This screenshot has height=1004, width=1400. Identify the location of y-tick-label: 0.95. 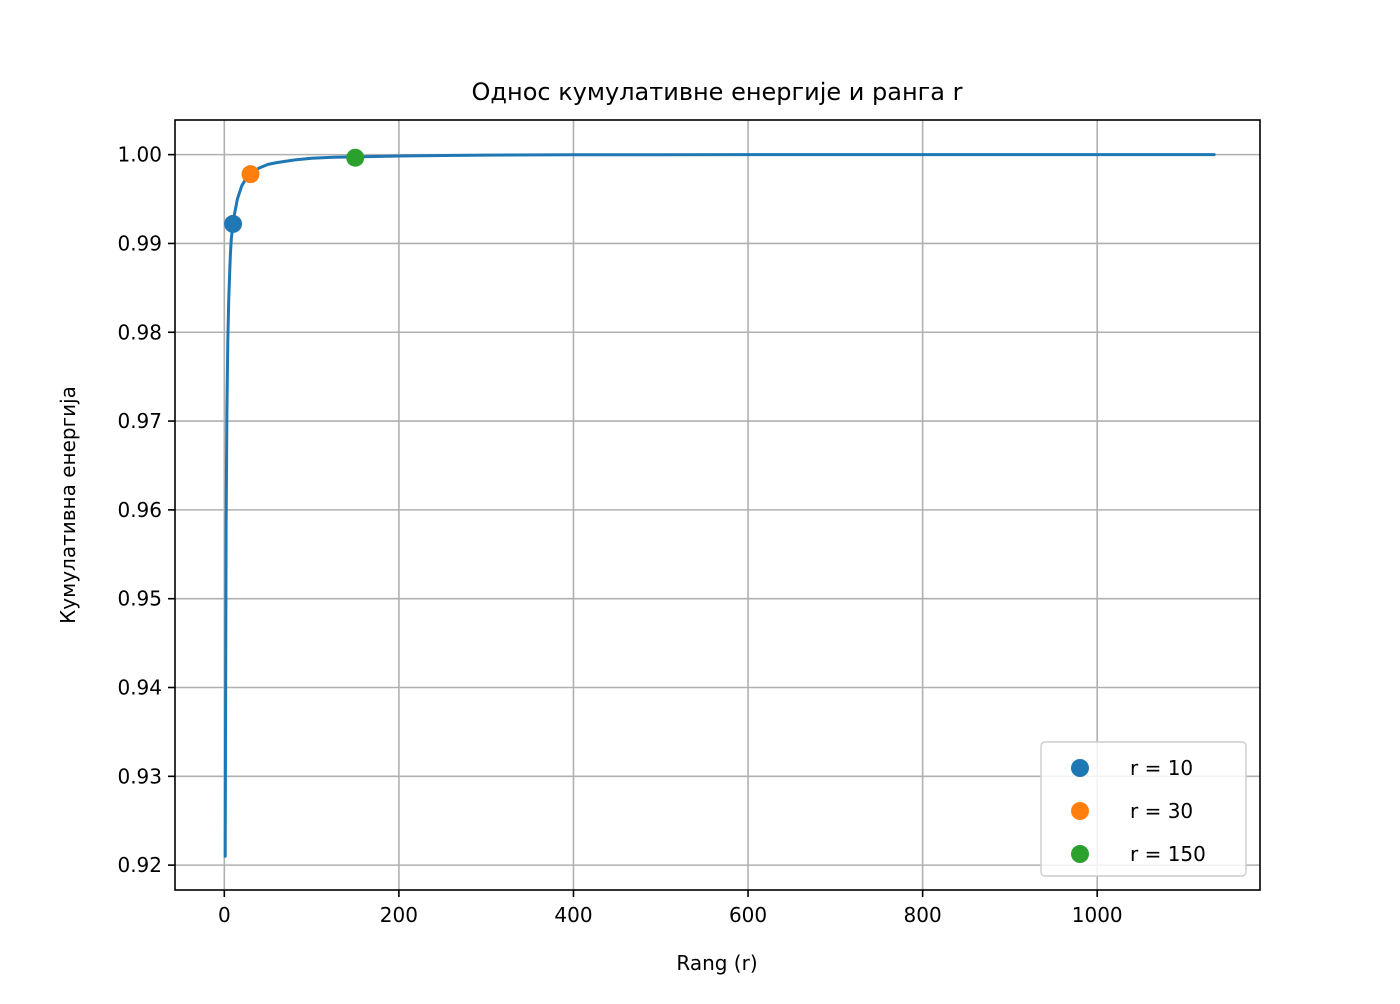
(139, 599).